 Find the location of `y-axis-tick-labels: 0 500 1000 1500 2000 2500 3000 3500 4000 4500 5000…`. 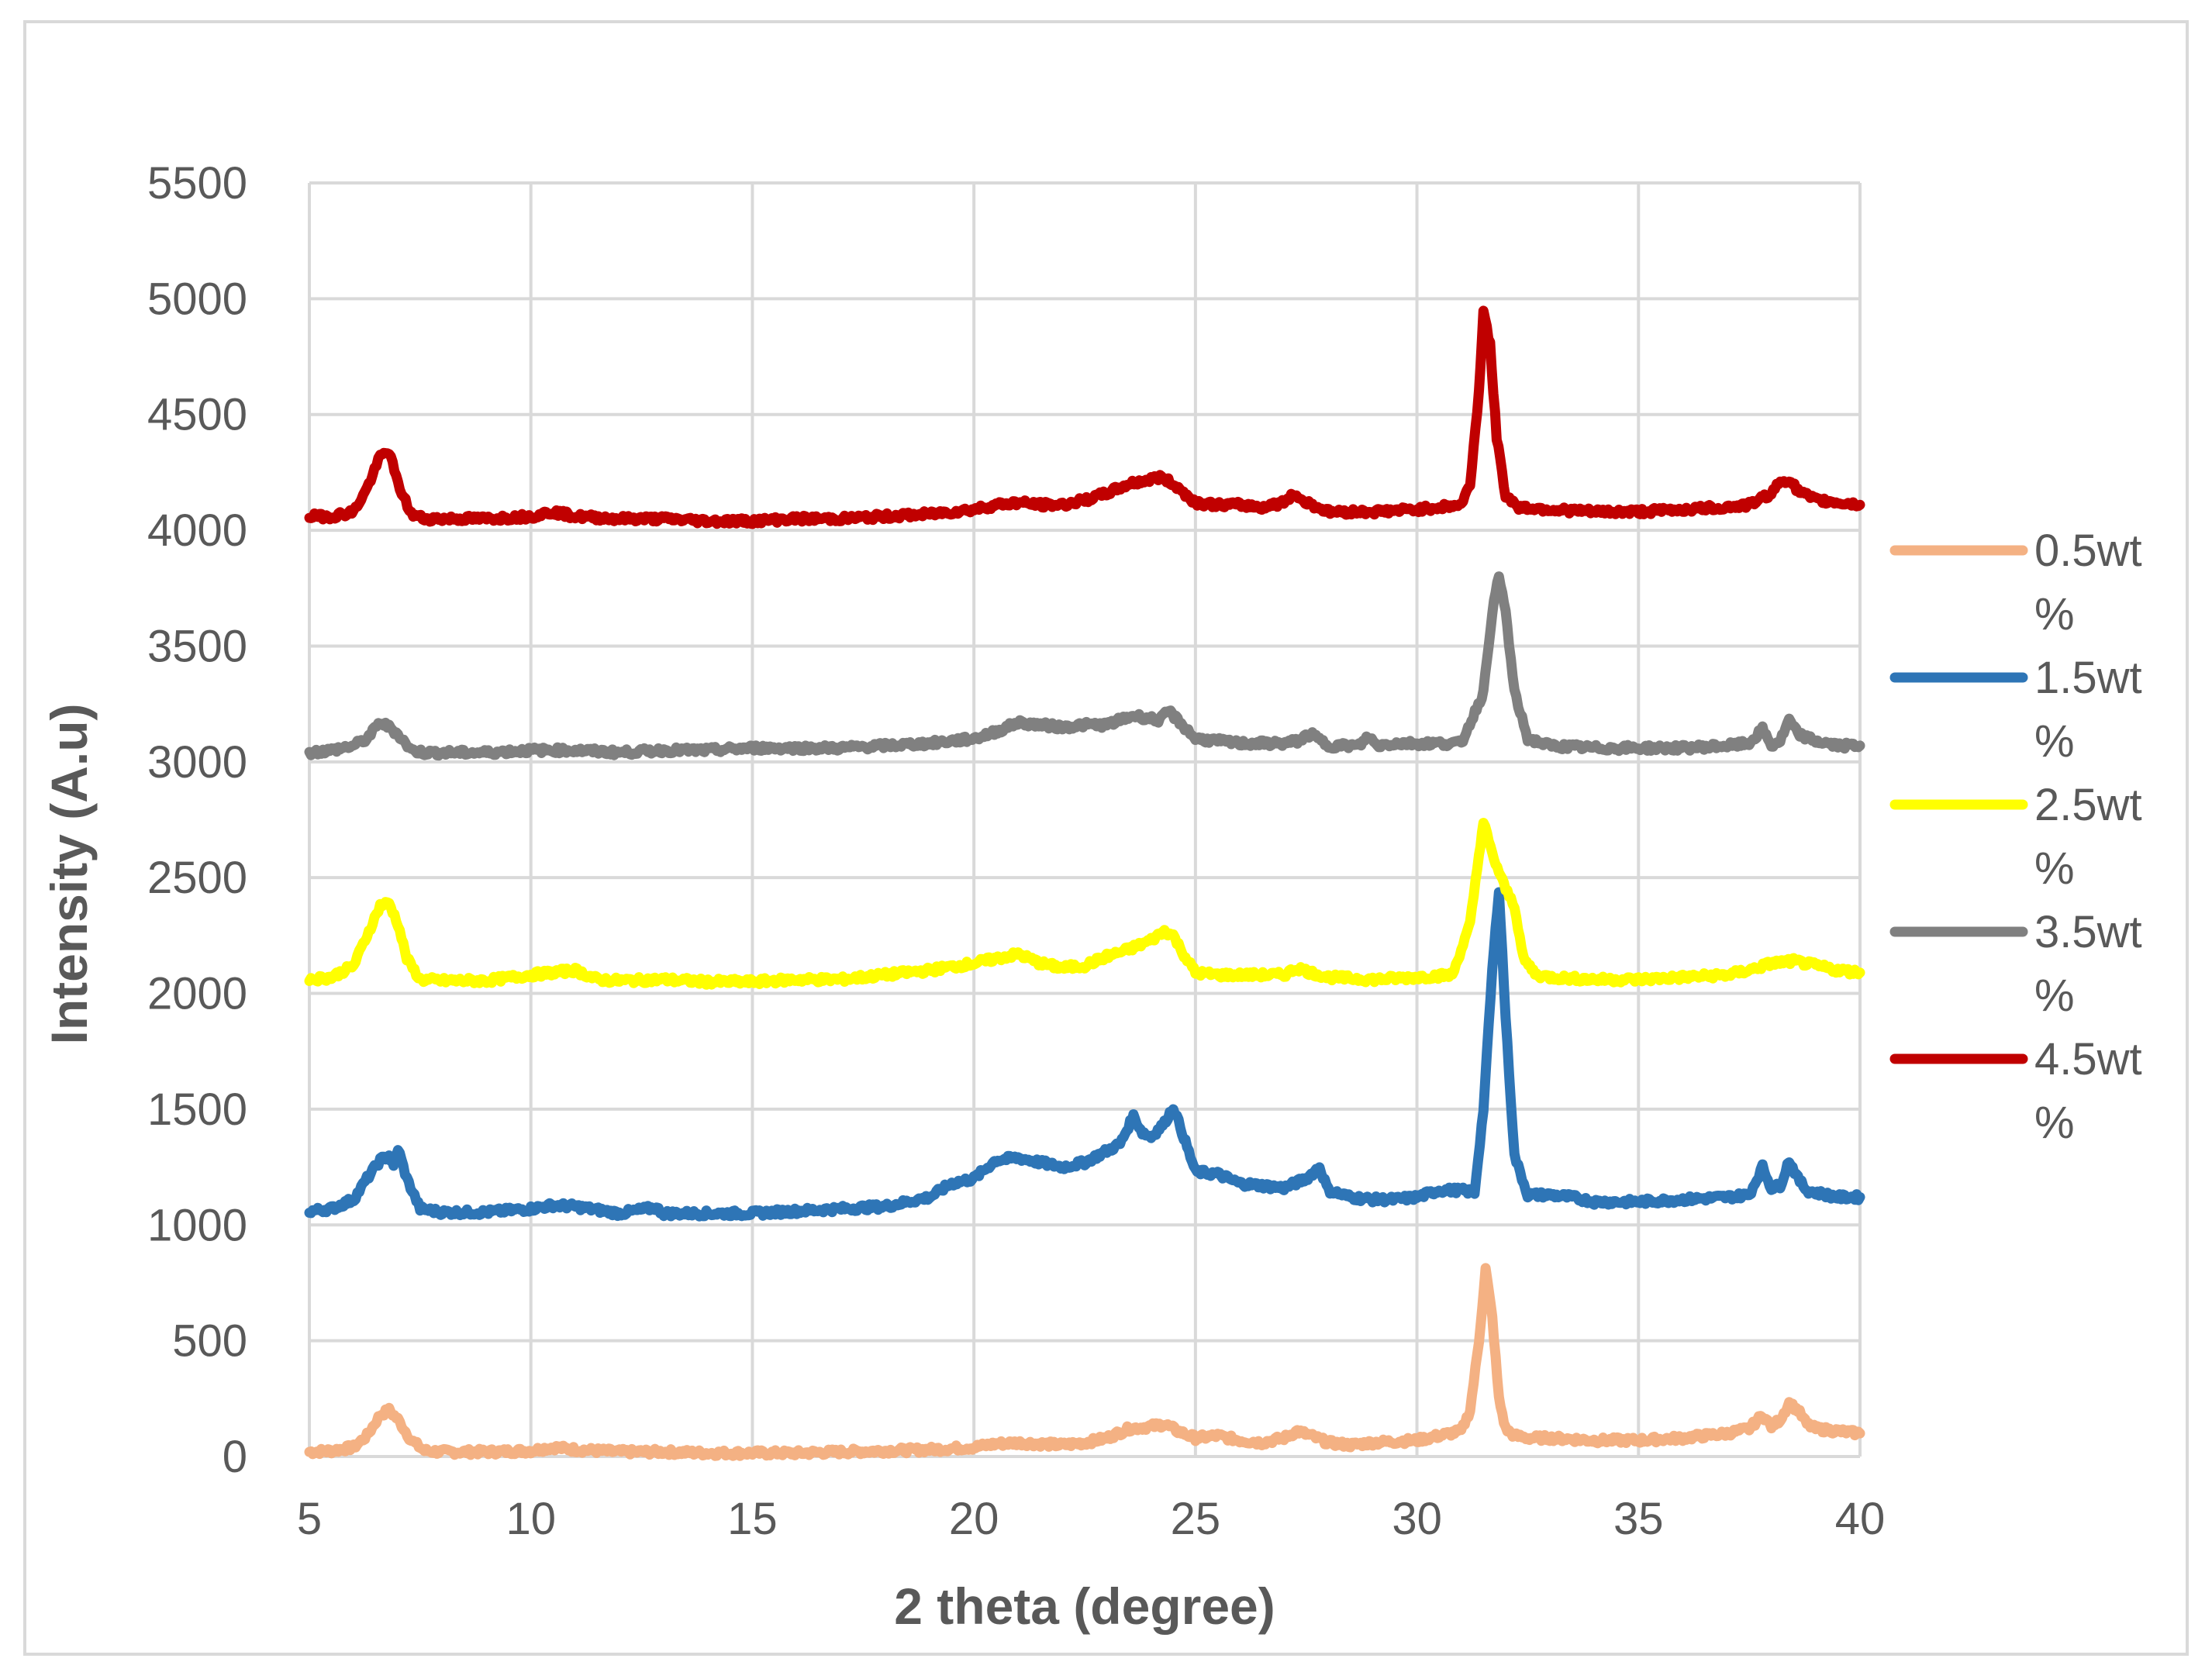

y-axis-tick-labels: 0 500 1000 1500 2000 2500 3000 3500 4000 4500 5000… is located at coordinates (197, 820).